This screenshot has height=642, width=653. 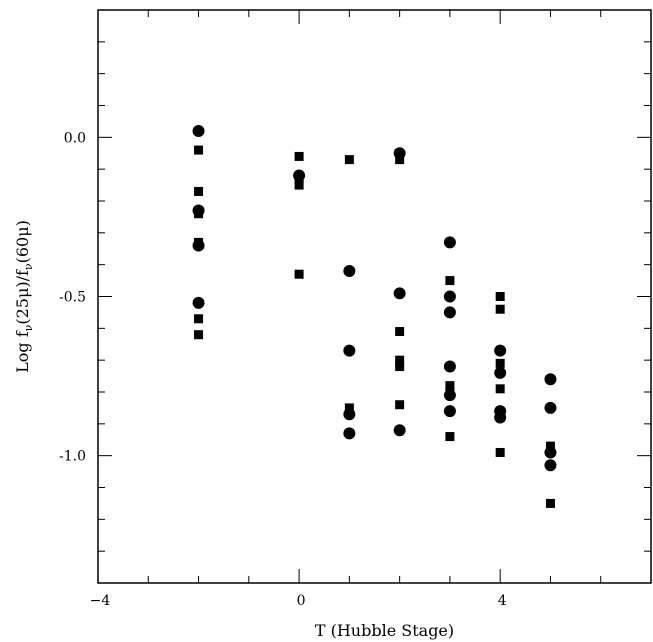 What do you see at coordinates (502, 601) in the screenshot?
I see `x-tick-label: 4` at bounding box center [502, 601].